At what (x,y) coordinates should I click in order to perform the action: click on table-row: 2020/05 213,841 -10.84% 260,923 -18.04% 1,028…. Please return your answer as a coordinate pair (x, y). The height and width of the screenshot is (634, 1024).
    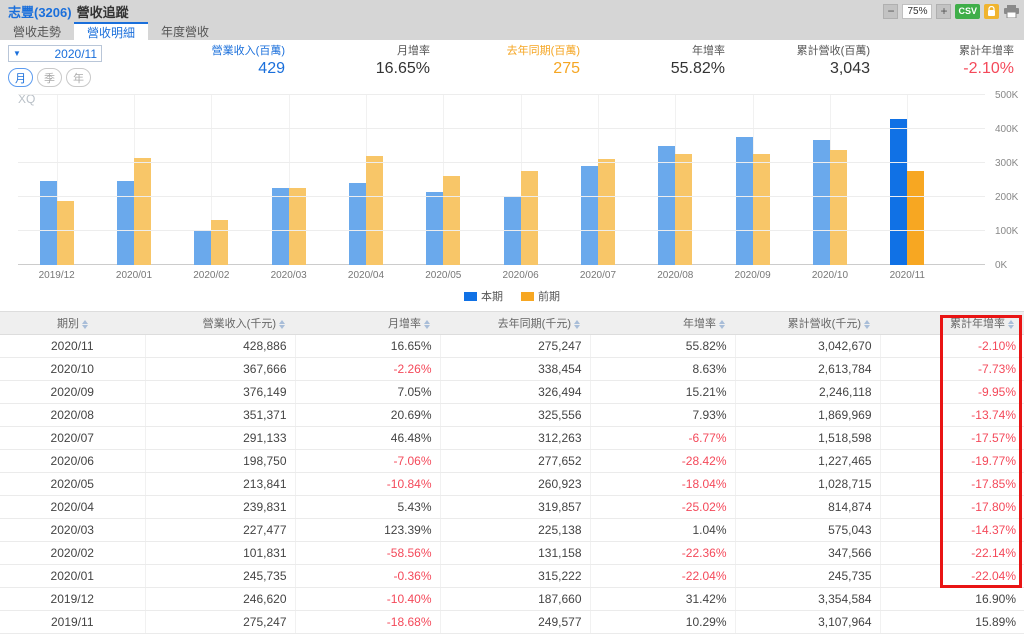
    Looking at the image, I should click on (512, 484).